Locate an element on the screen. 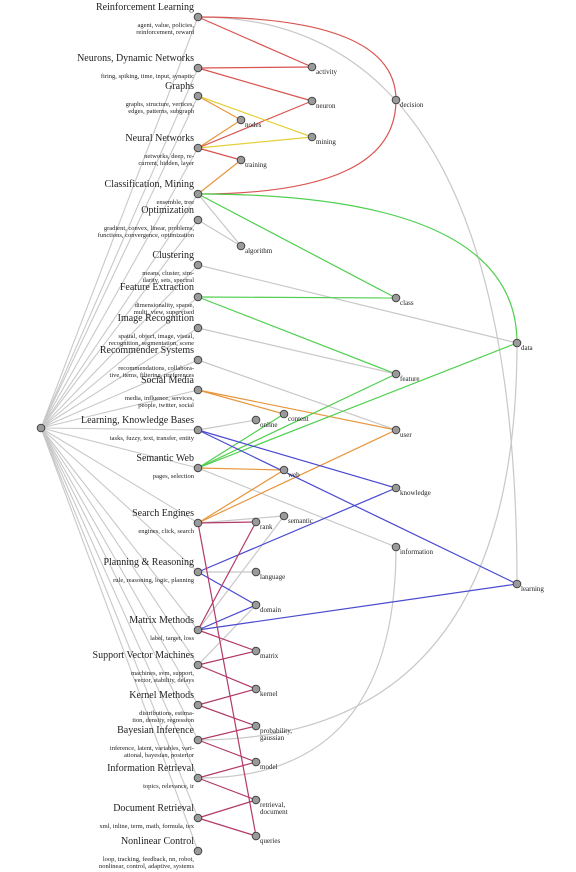  topic-title: Matrix Methods is located at coordinates (161, 620).